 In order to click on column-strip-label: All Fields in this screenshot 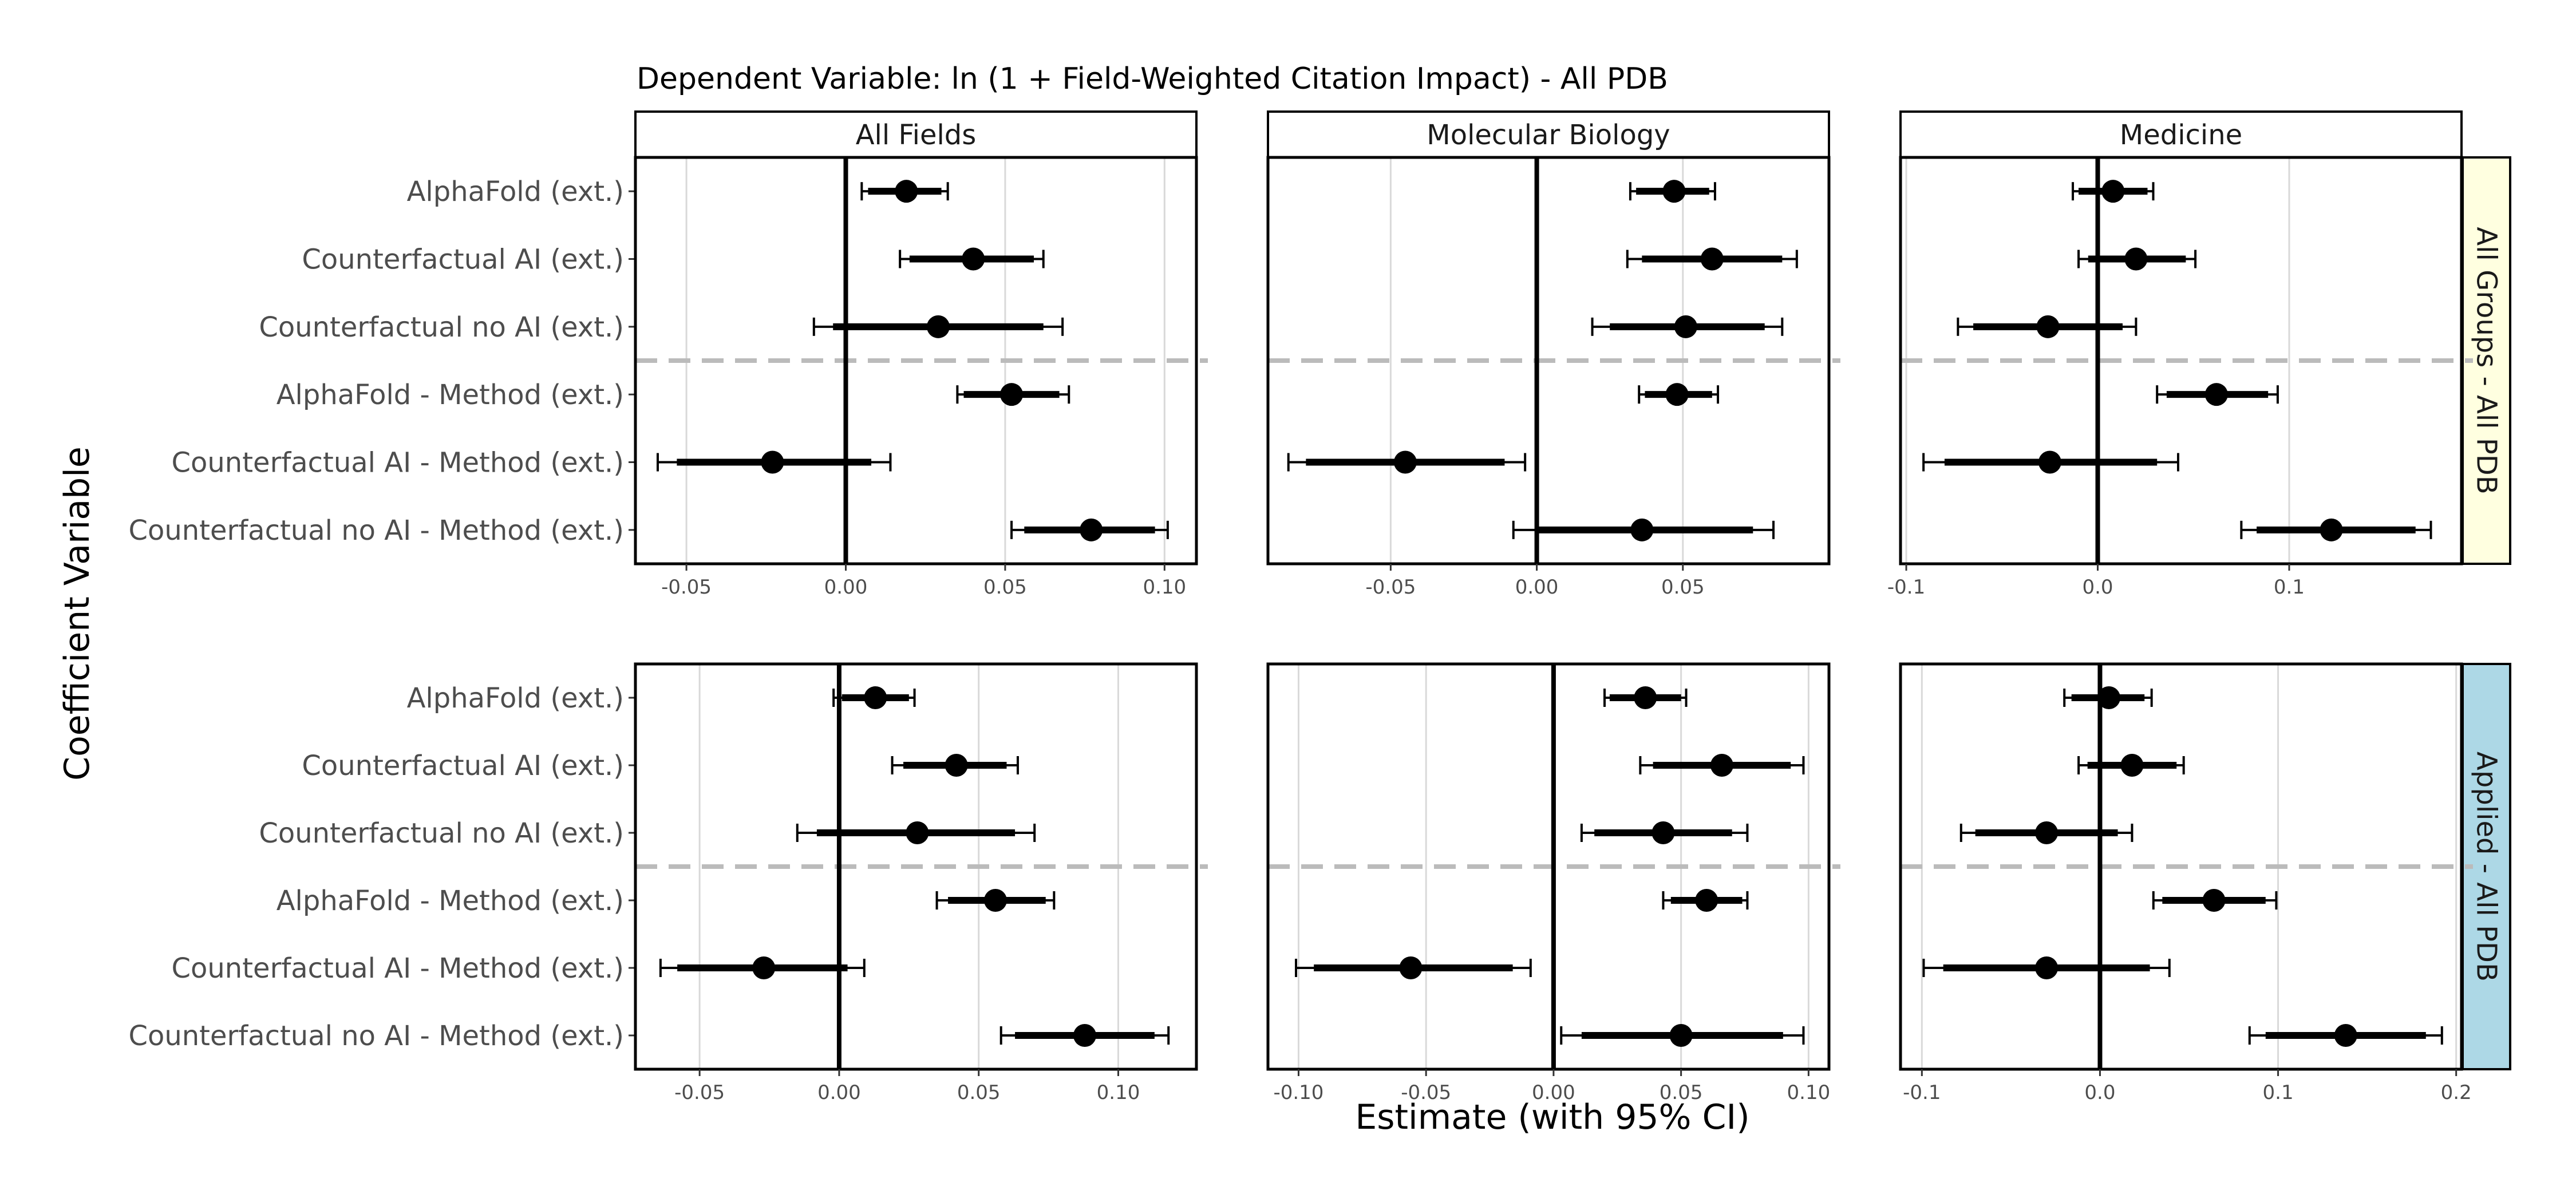, I will do `click(916, 135)`.